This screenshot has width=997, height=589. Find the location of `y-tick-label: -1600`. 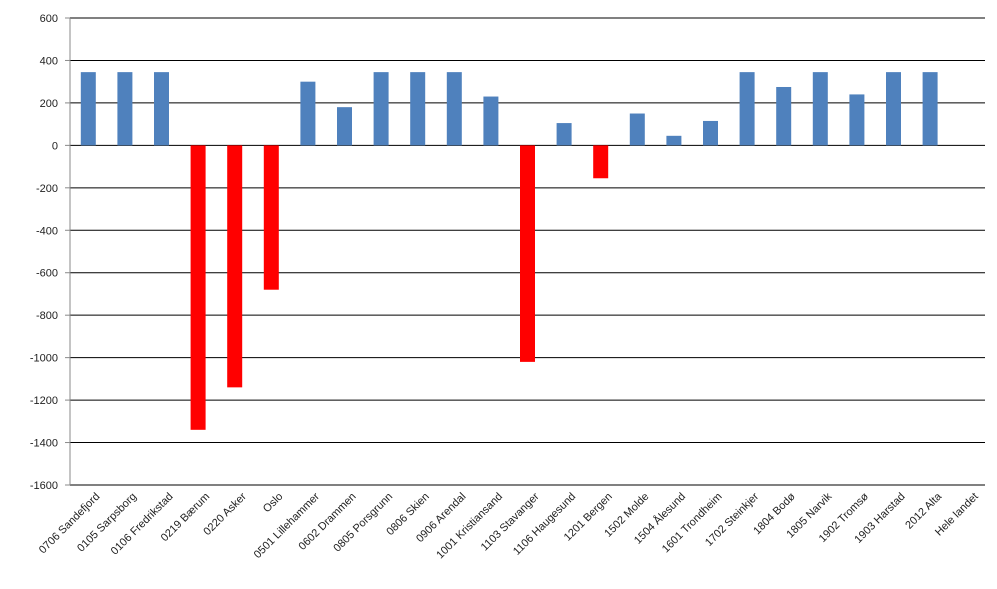

y-tick-label: -1600 is located at coordinates (44, 486).